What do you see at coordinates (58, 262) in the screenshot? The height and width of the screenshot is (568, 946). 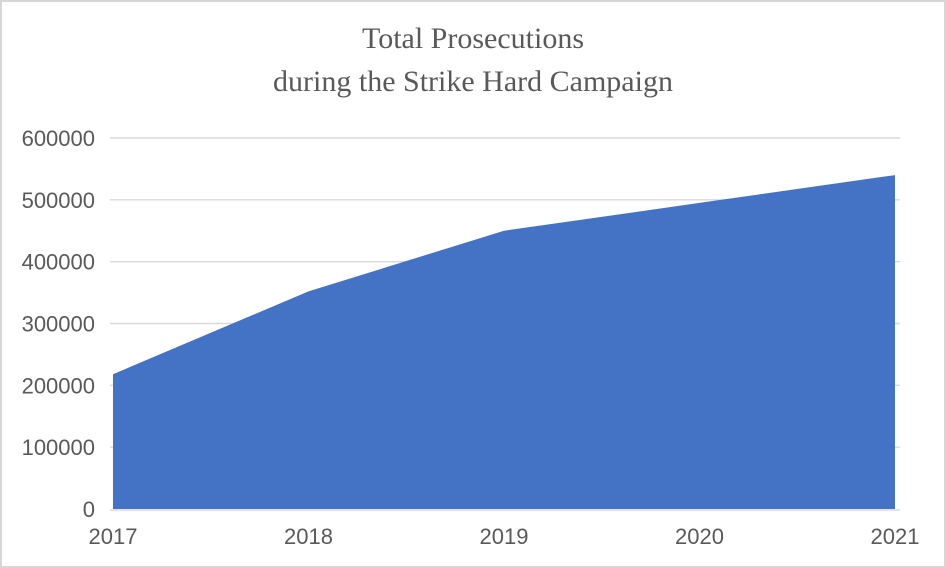 I see `y-axis-tick-label: 400000` at bounding box center [58, 262].